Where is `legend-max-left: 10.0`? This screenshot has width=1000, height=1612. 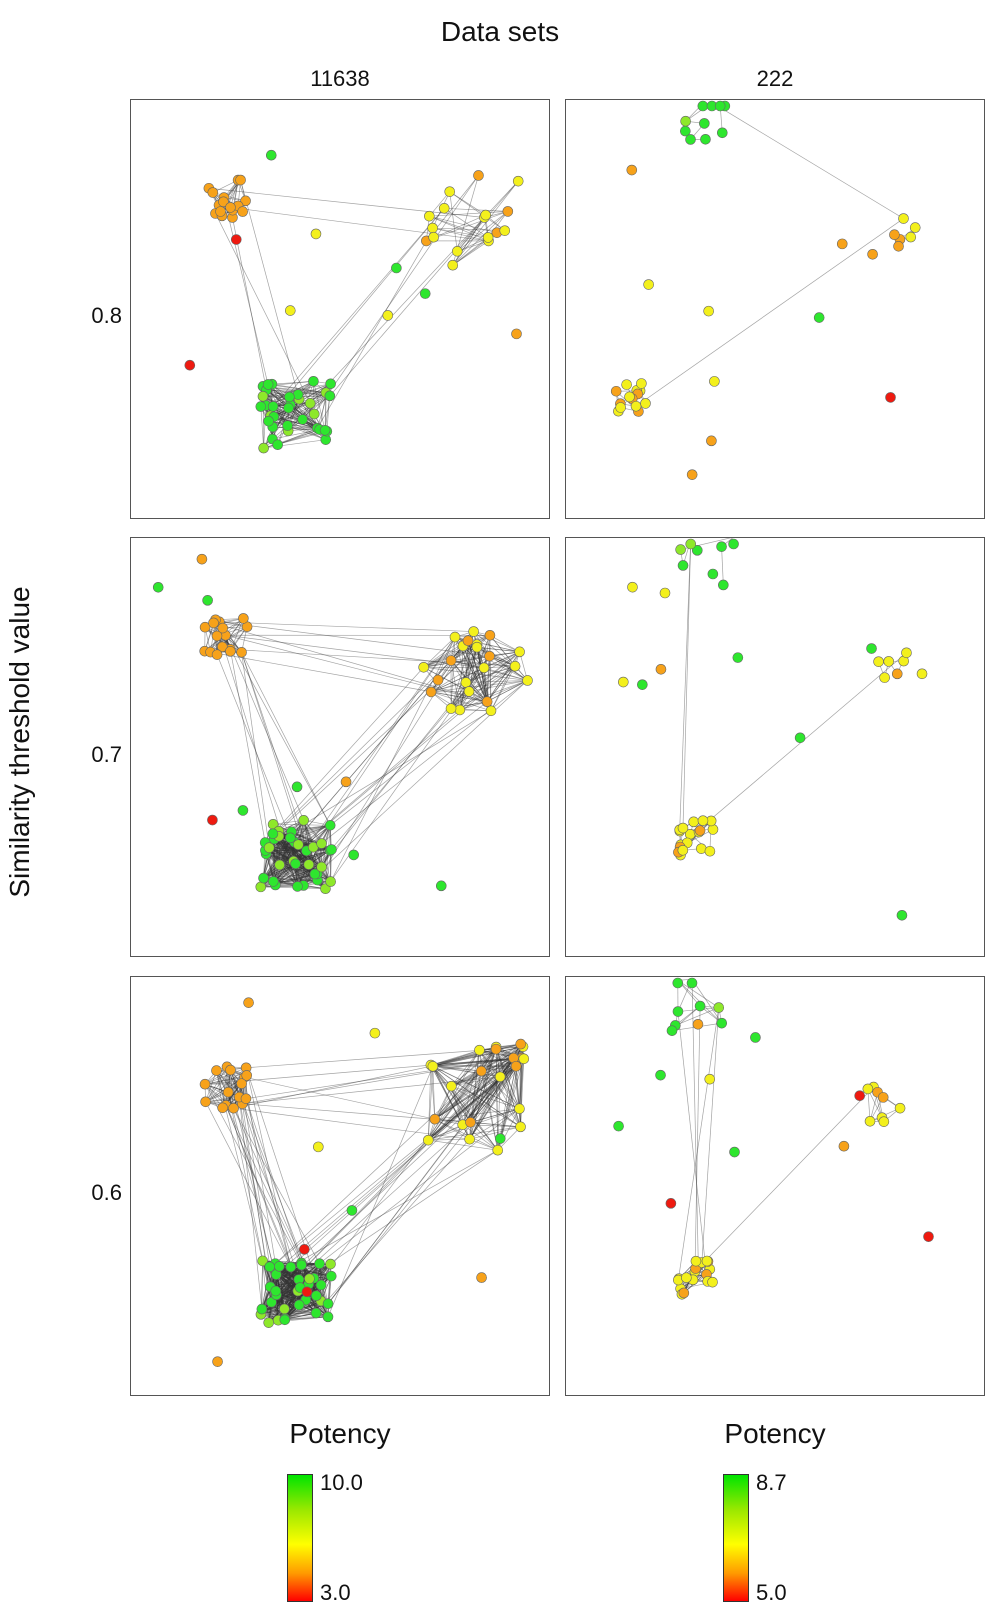 legend-max-left: 10.0 is located at coordinates (341, 1482).